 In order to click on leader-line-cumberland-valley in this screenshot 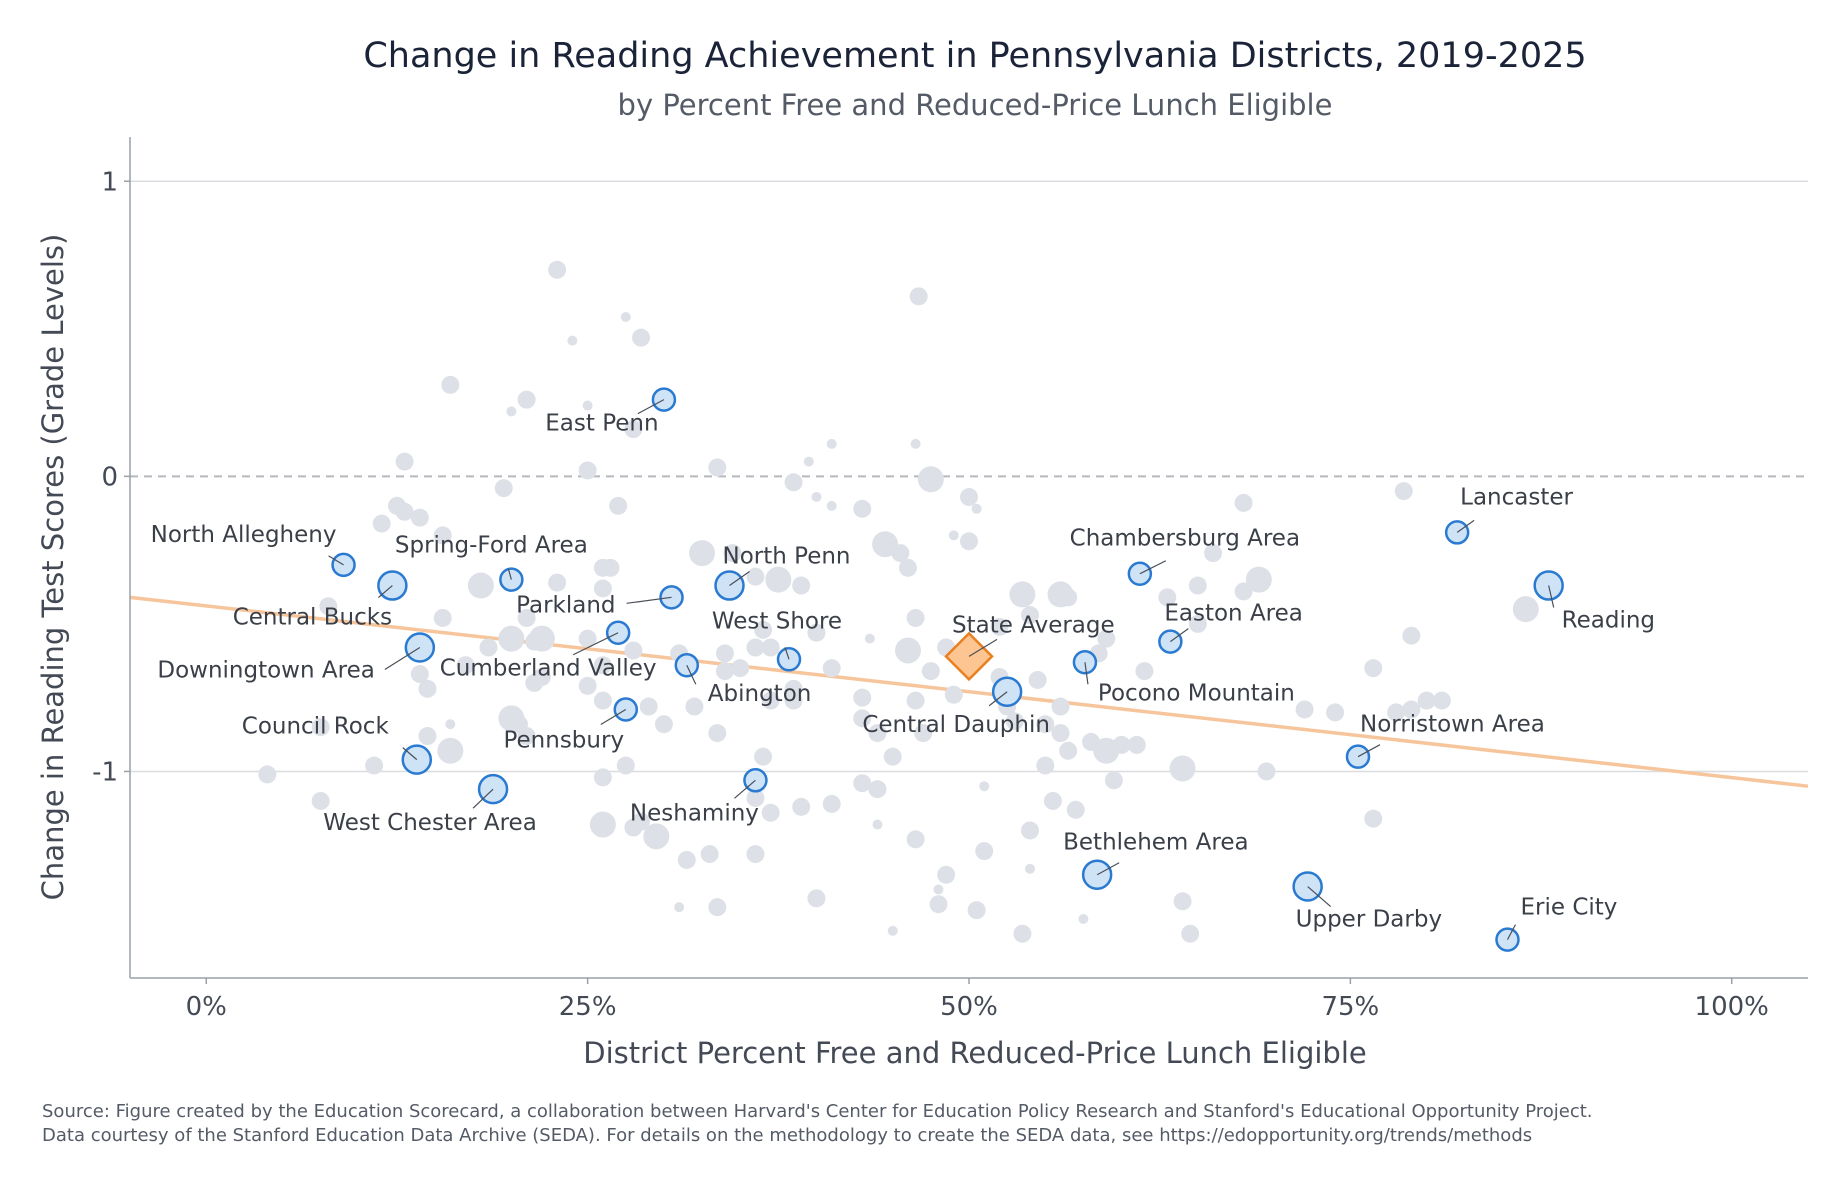, I will do `click(595, 644)`.